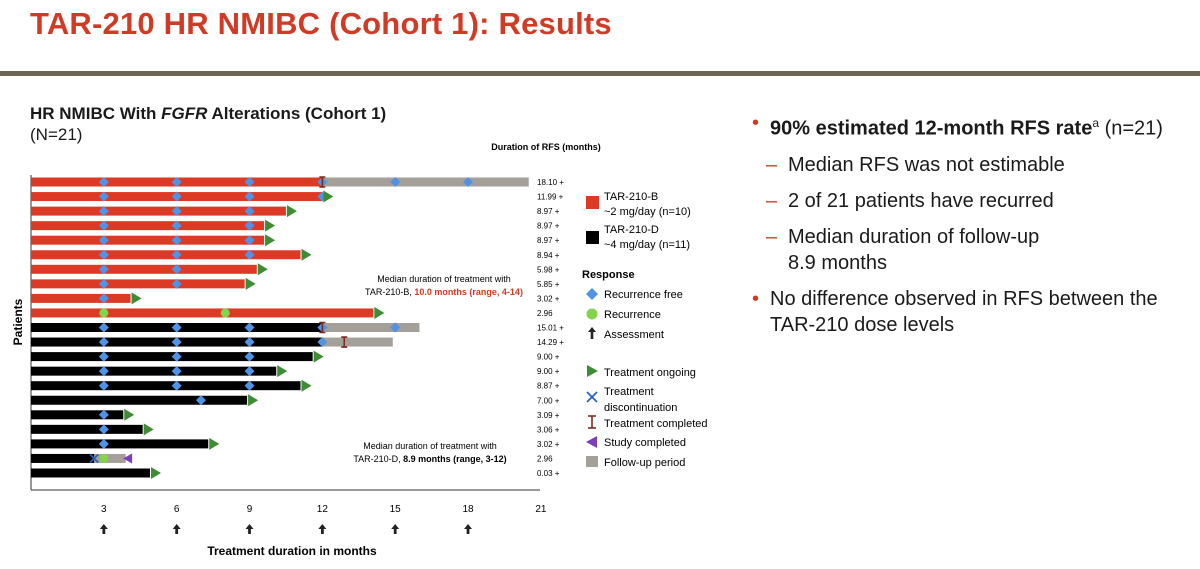 The image size is (1200, 569). I want to click on x-tick-label: 15, so click(396, 509).